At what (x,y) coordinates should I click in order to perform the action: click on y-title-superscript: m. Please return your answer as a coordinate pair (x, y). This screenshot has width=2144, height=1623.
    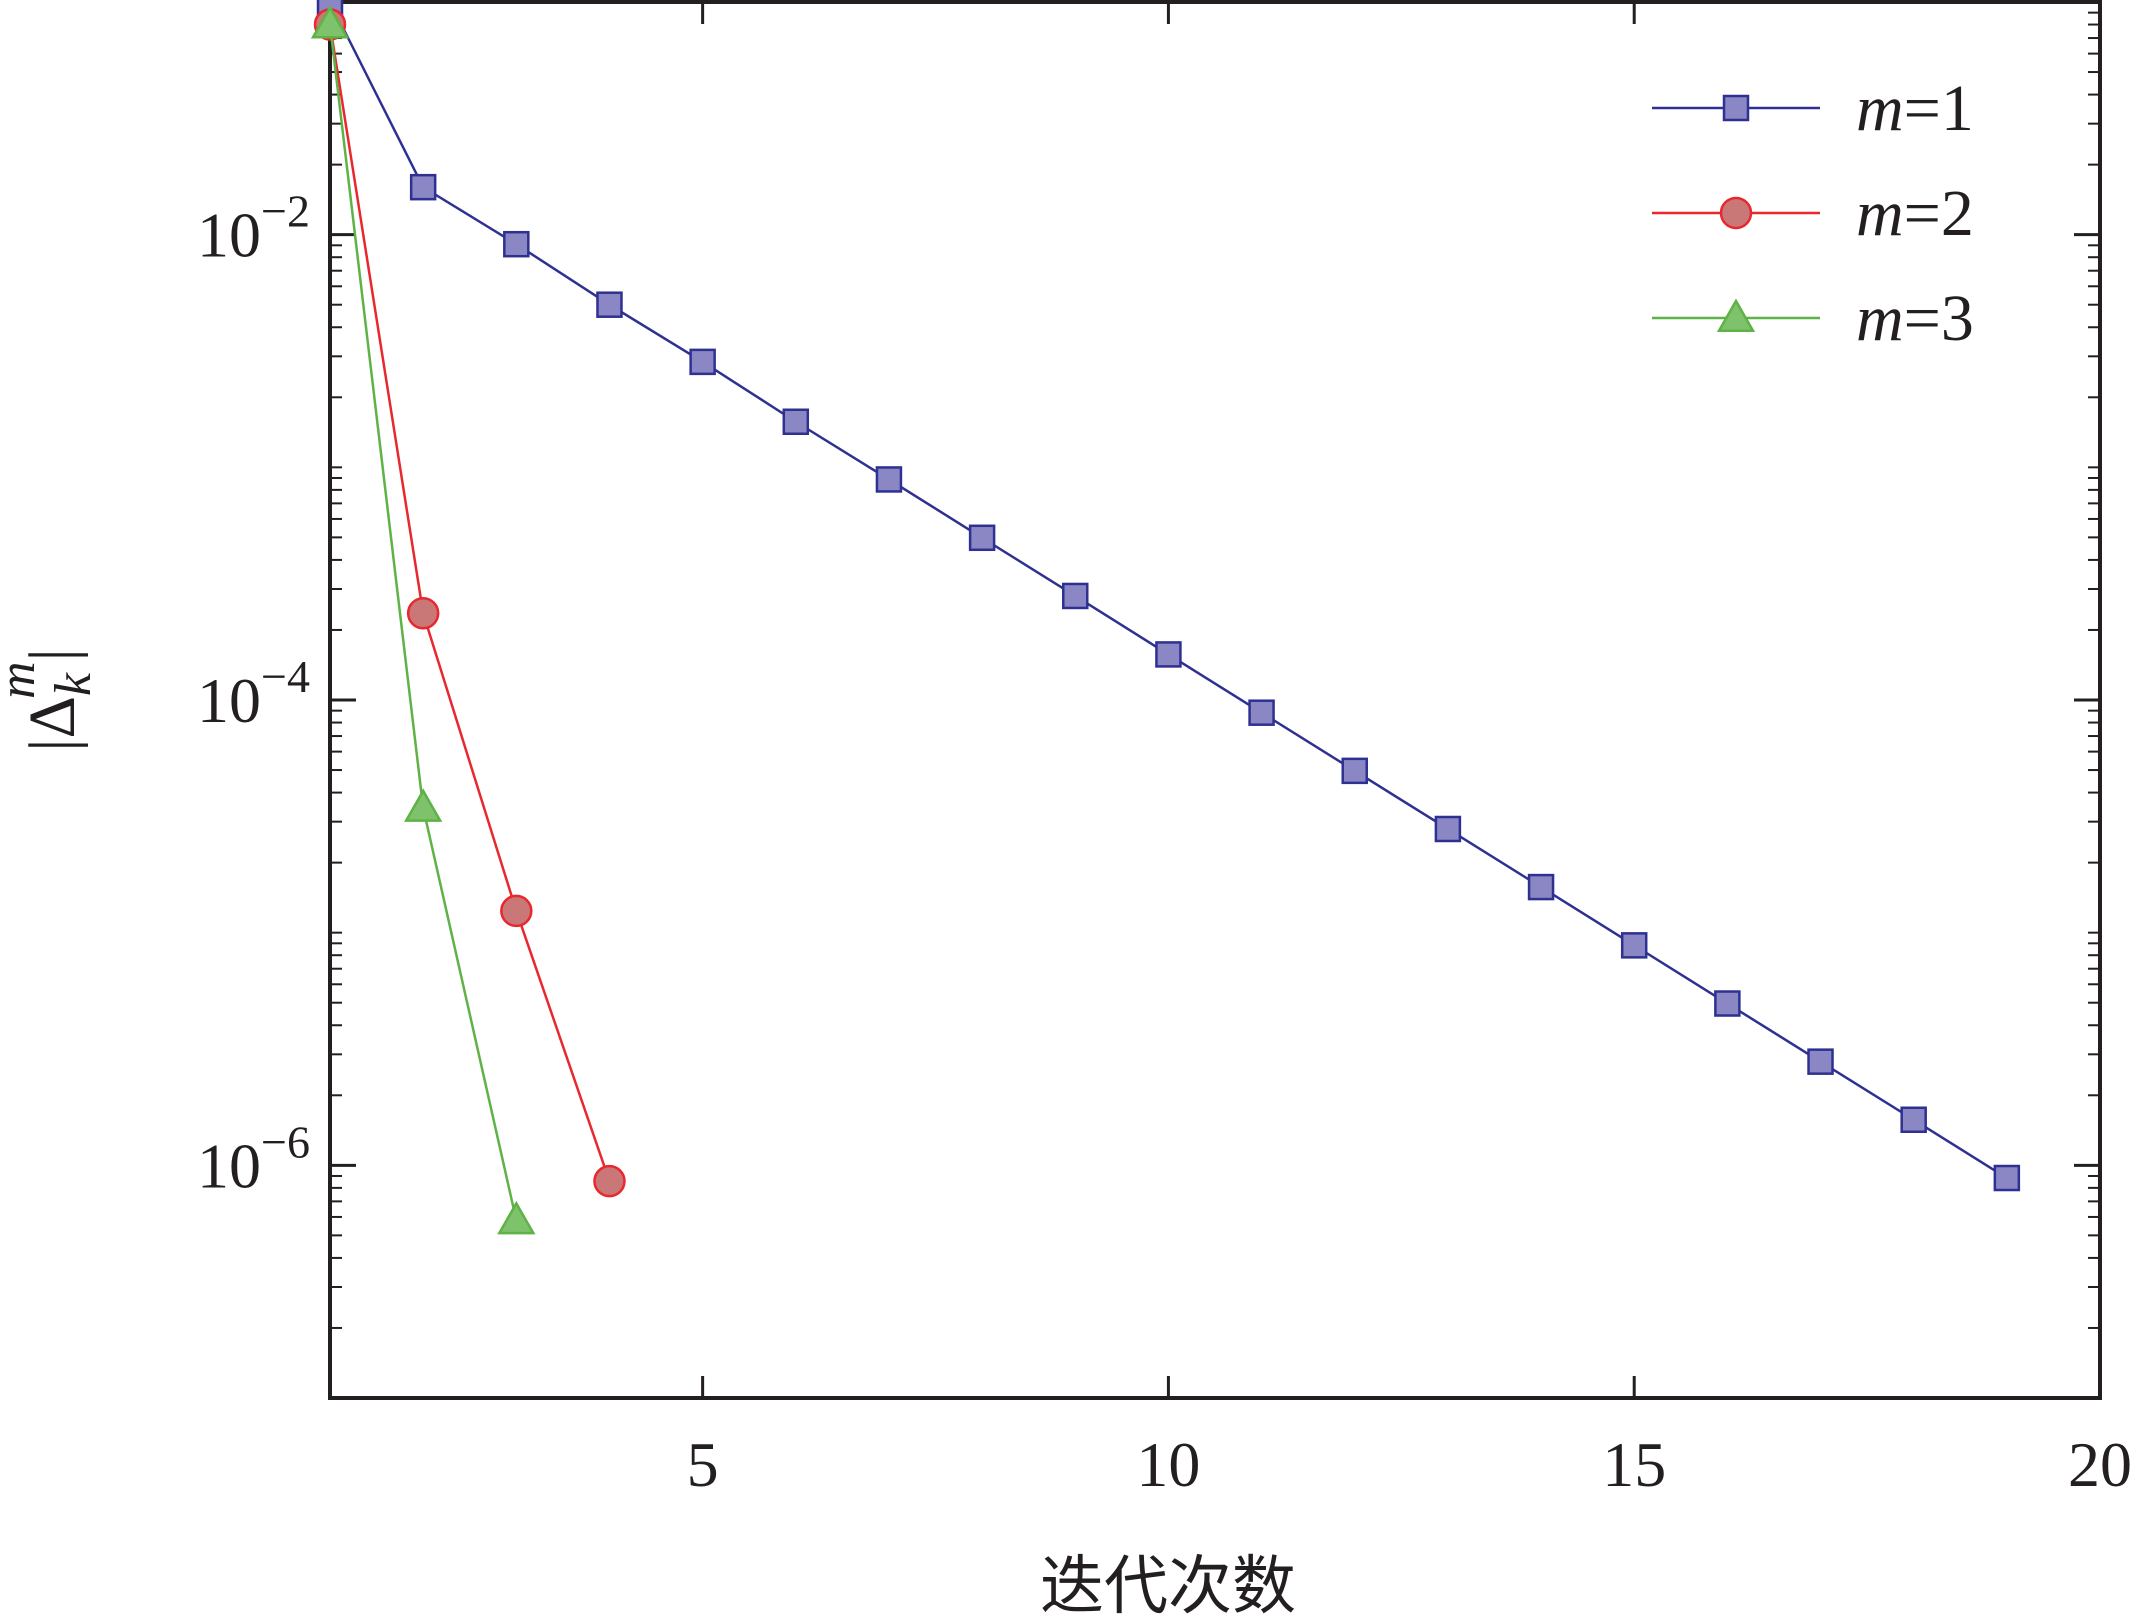
    Looking at the image, I should click on (23, 680).